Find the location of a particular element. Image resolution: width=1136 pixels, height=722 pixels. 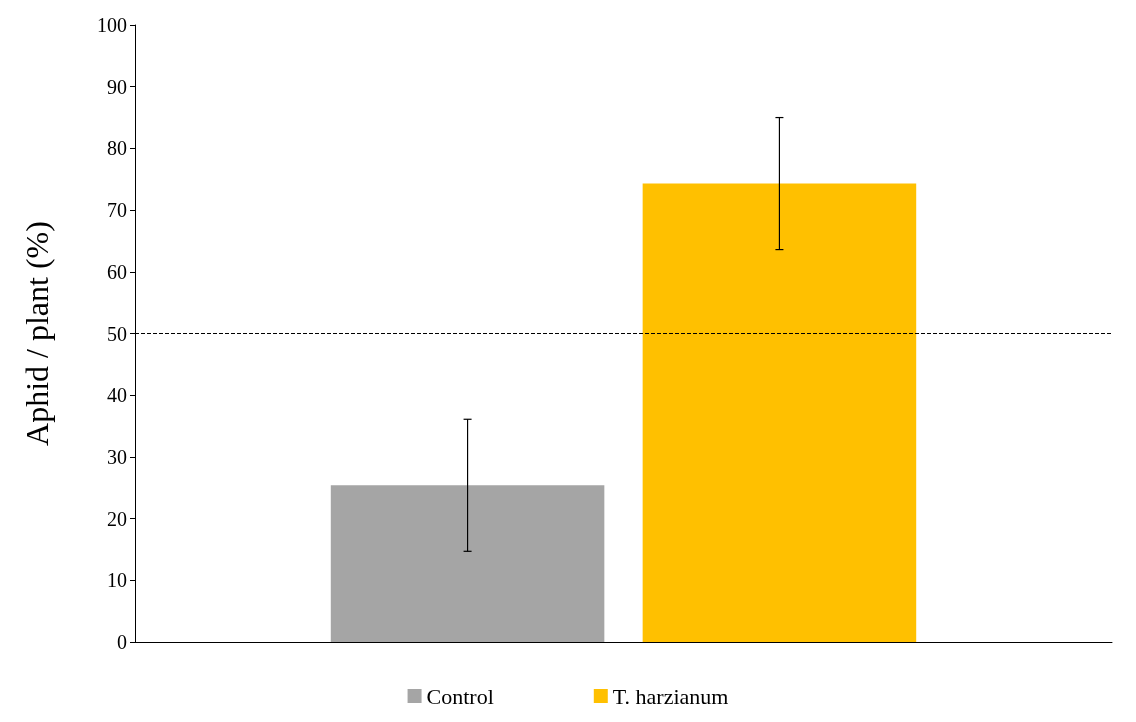

y-tick-label: 0 is located at coordinates (122, 642).